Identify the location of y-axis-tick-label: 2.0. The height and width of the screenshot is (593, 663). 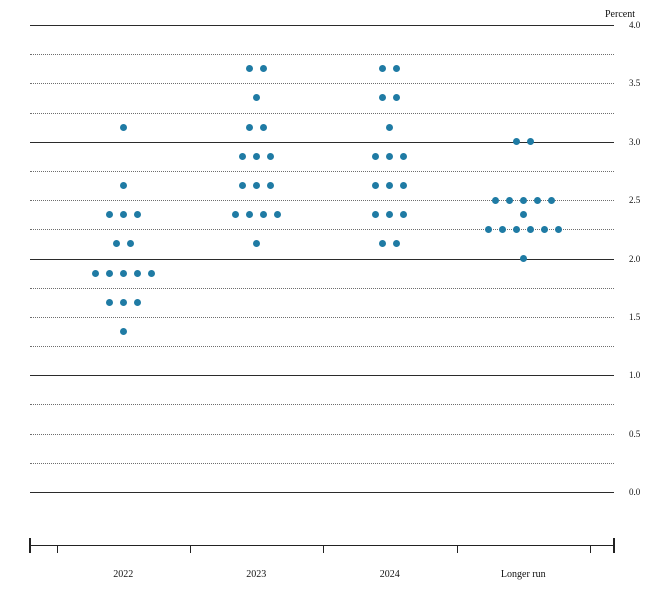
(635, 258).